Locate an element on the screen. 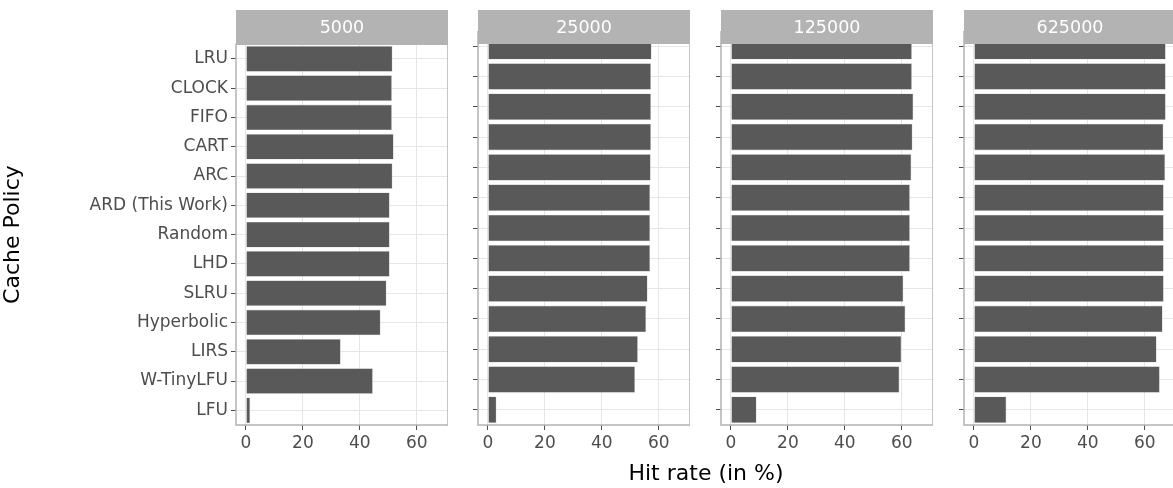 This screenshot has height=488, width=1173. y-tick-label: LRU is located at coordinates (211, 57).